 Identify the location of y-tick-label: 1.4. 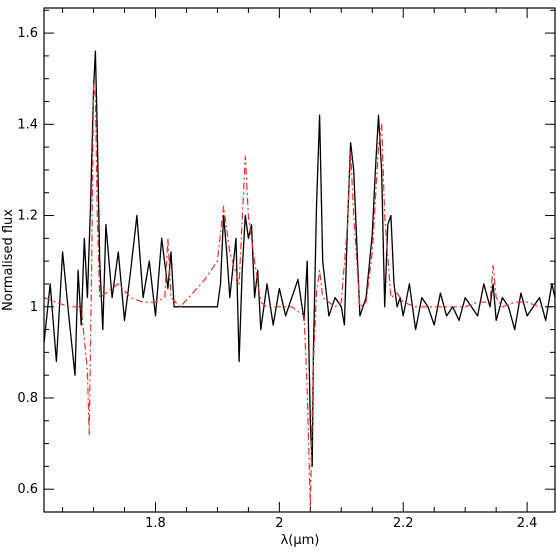
(27, 124).